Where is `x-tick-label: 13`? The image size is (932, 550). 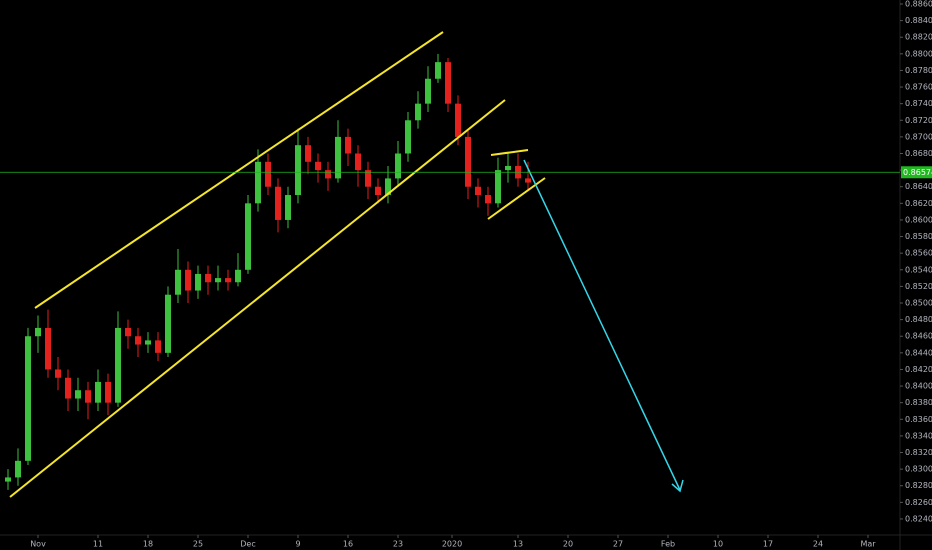
x-tick-label: 13 is located at coordinates (518, 544).